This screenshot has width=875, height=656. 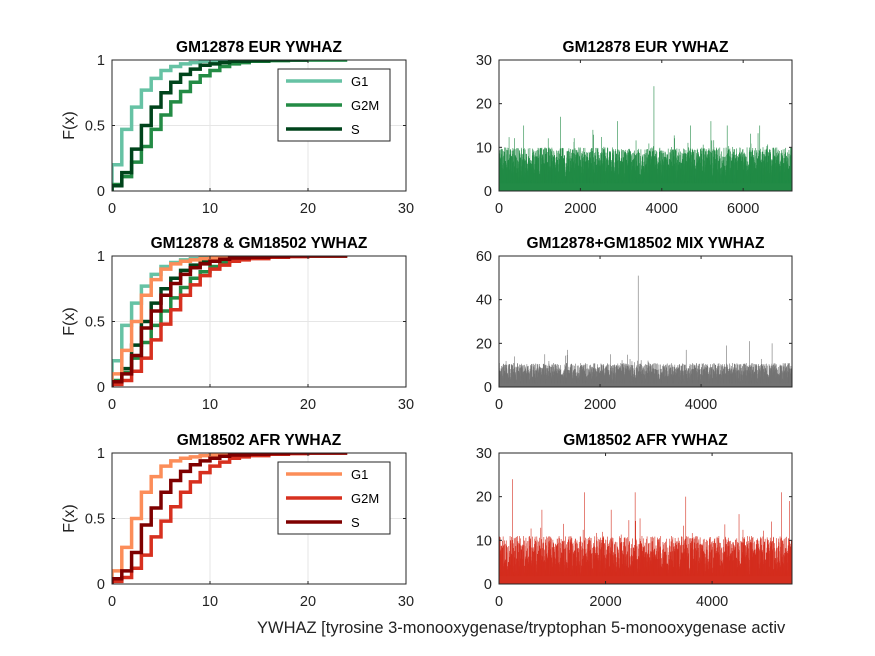 What do you see at coordinates (210, 405) in the screenshot?
I see `x-tick-label: 10` at bounding box center [210, 405].